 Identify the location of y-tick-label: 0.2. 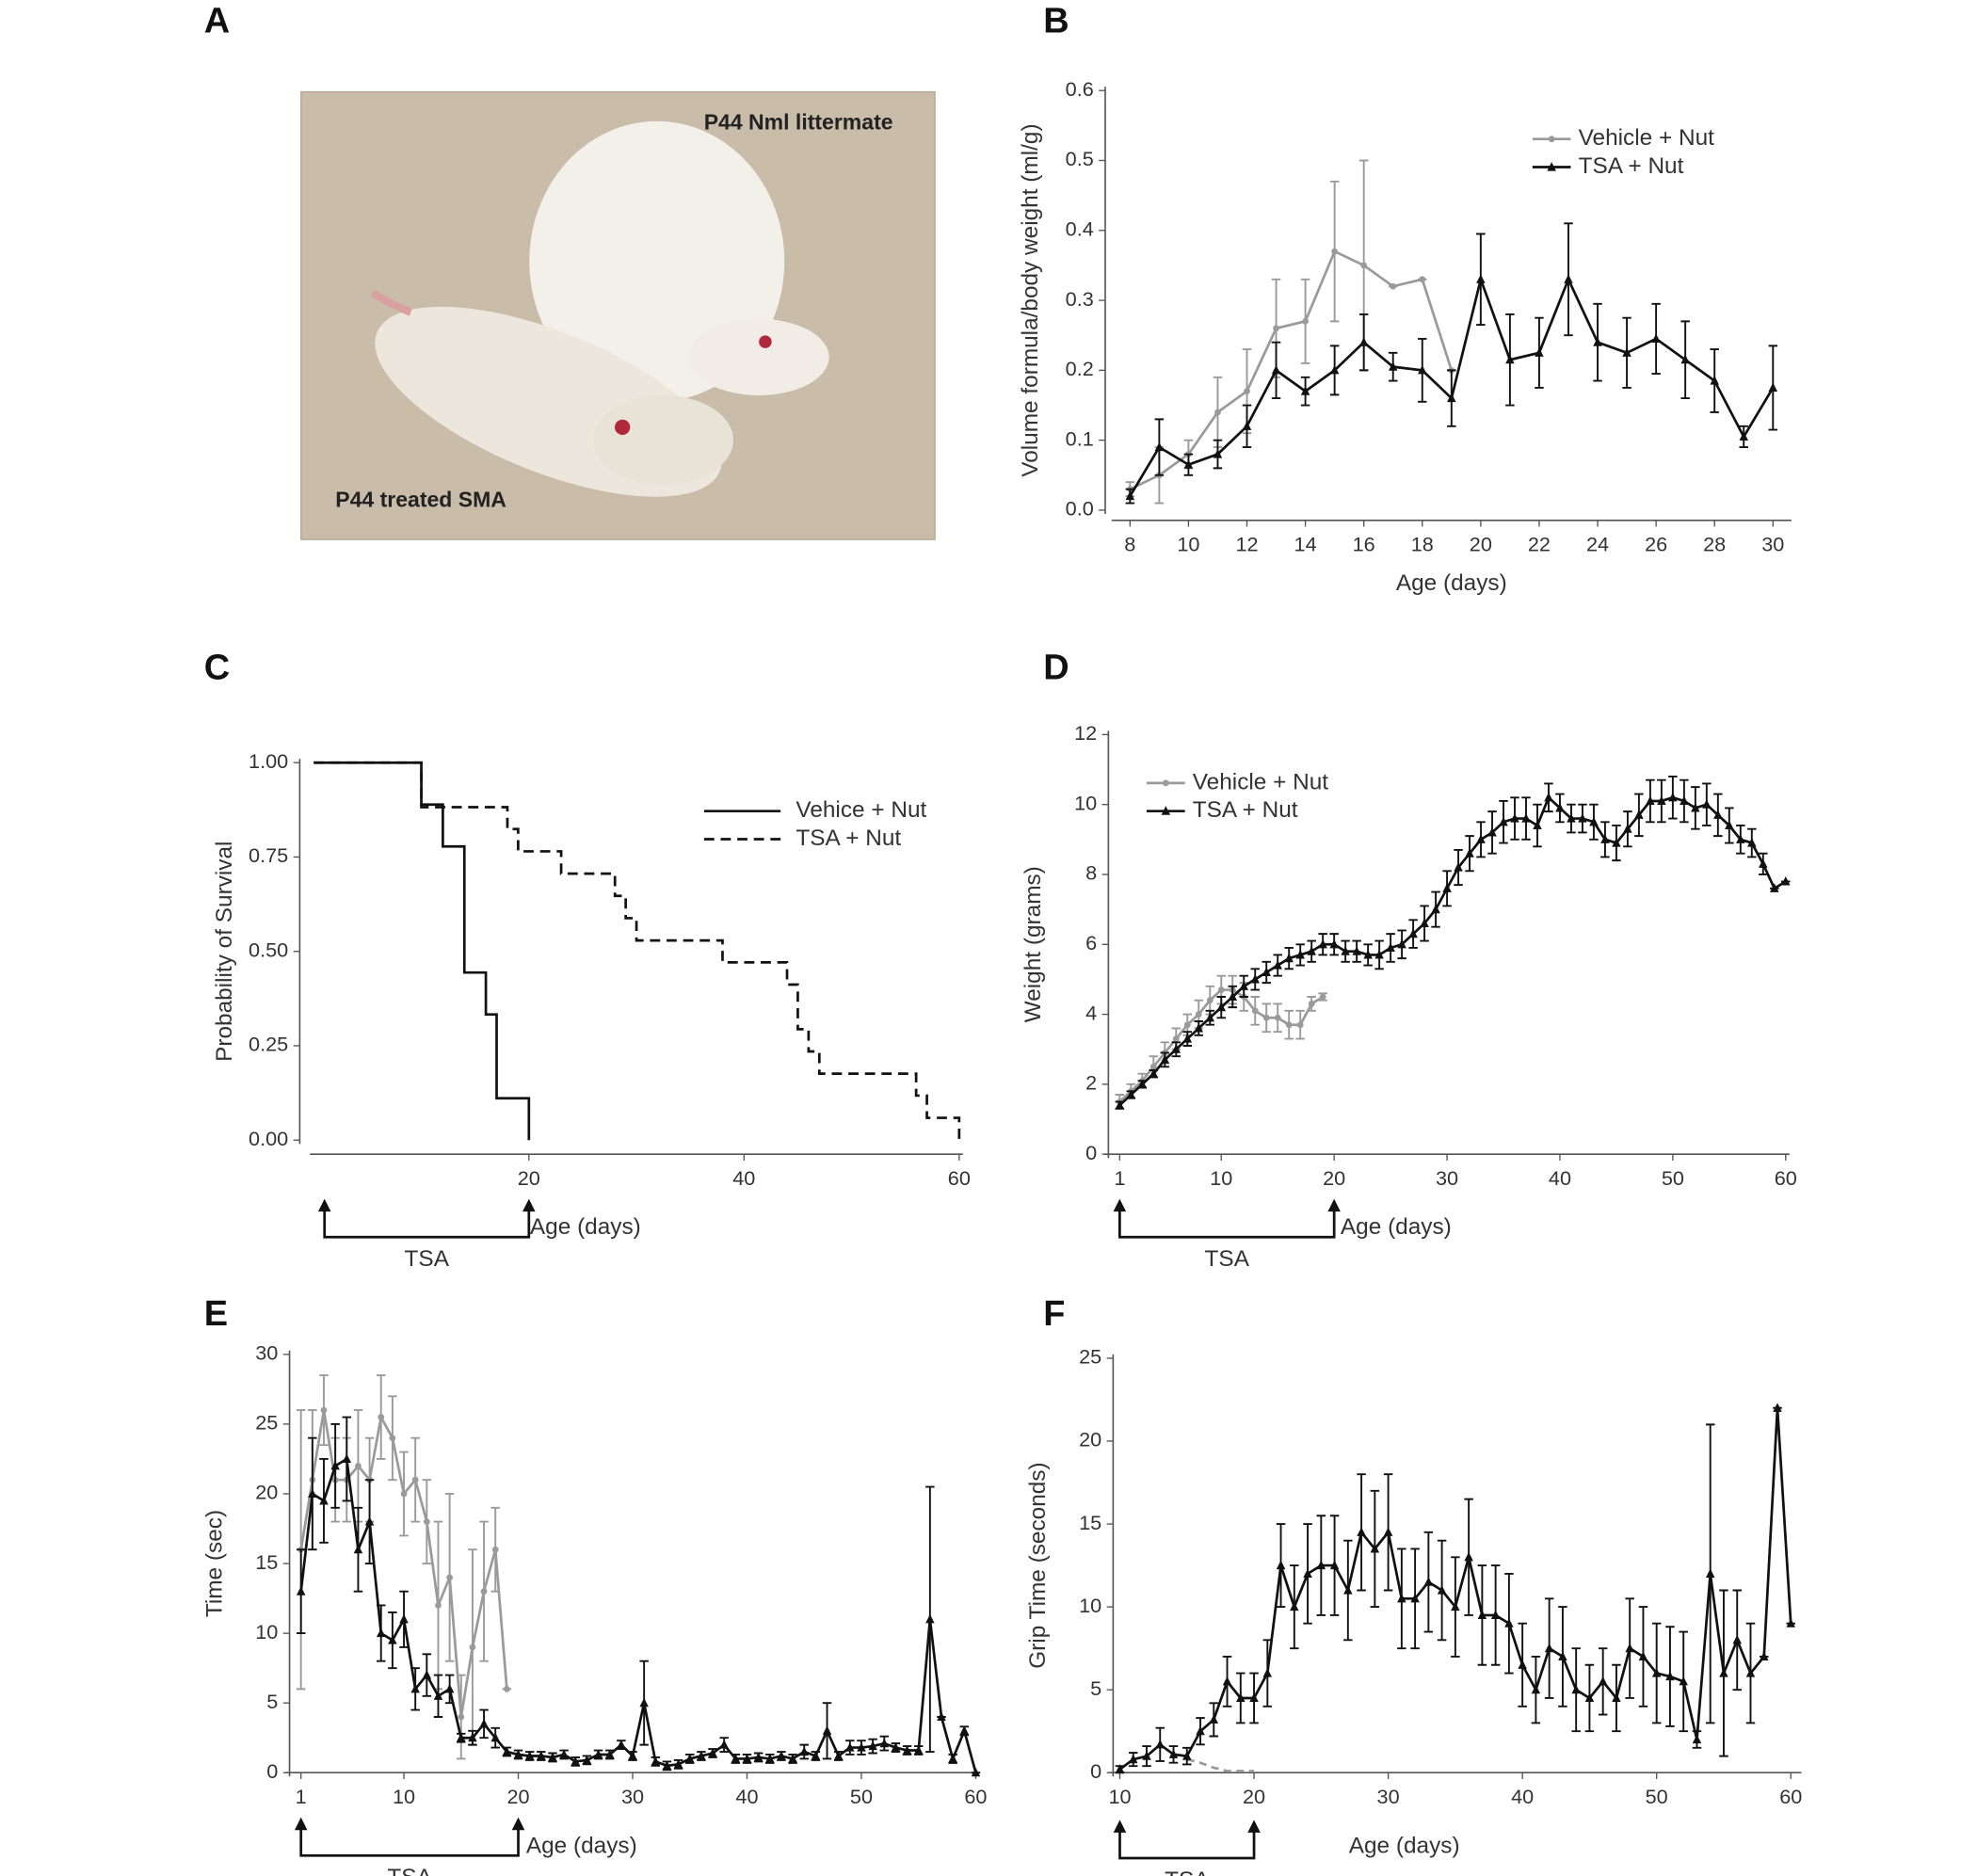
(1080, 368).